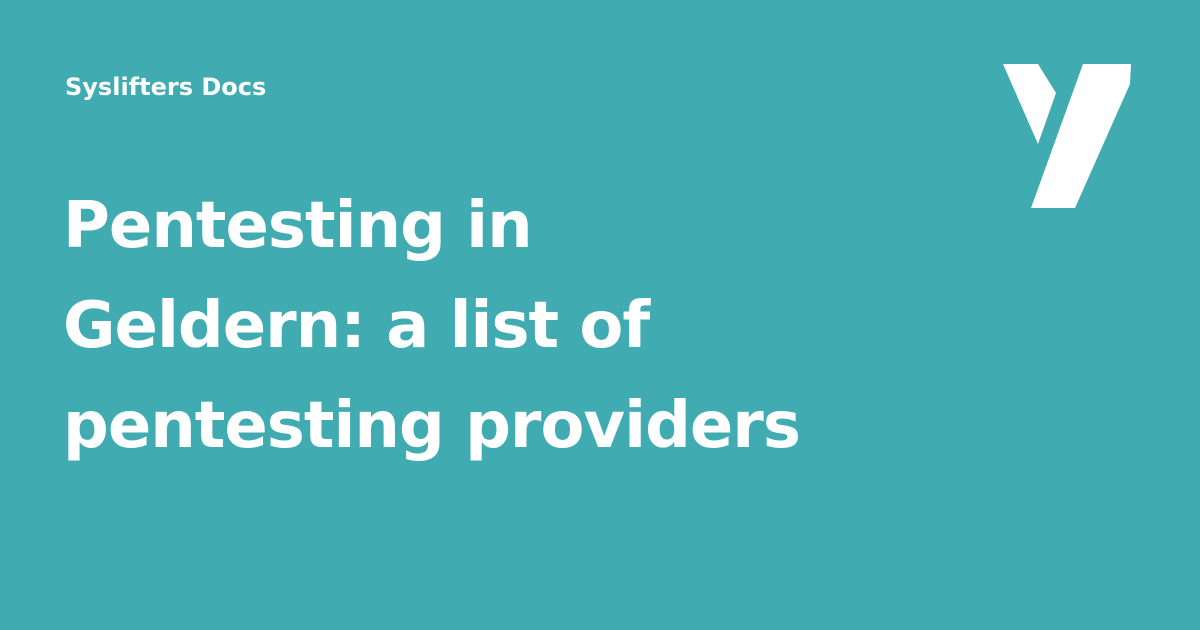 Image resolution: width=1200 pixels, height=630 pixels. Describe the element at coordinates (1081, 136) in the screenshot. I see `logo-right-stroke` at that location.